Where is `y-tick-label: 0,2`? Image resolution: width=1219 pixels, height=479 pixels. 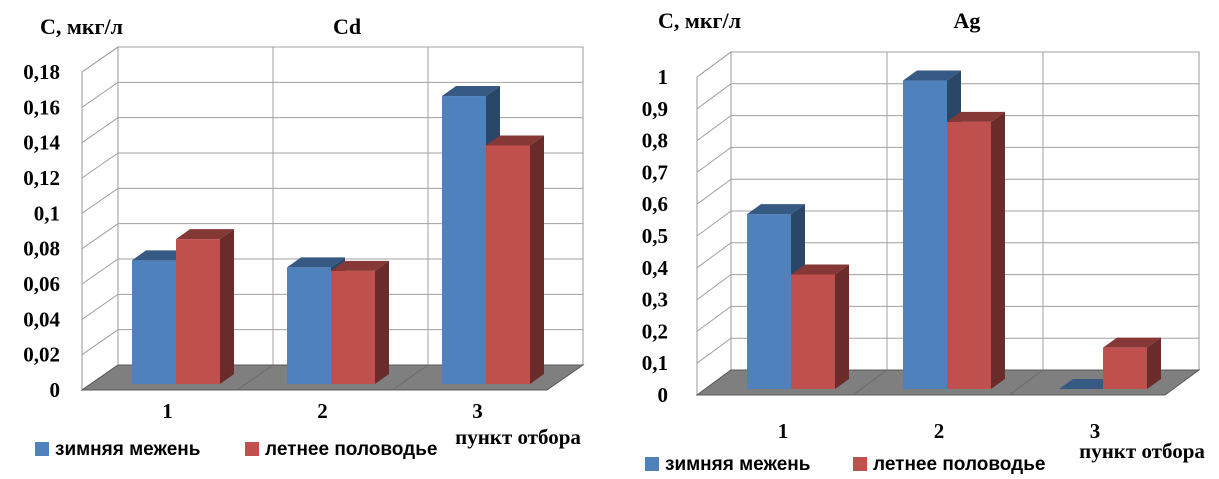
y-tick-label: 0,2 is located at coordinates (655, 331).